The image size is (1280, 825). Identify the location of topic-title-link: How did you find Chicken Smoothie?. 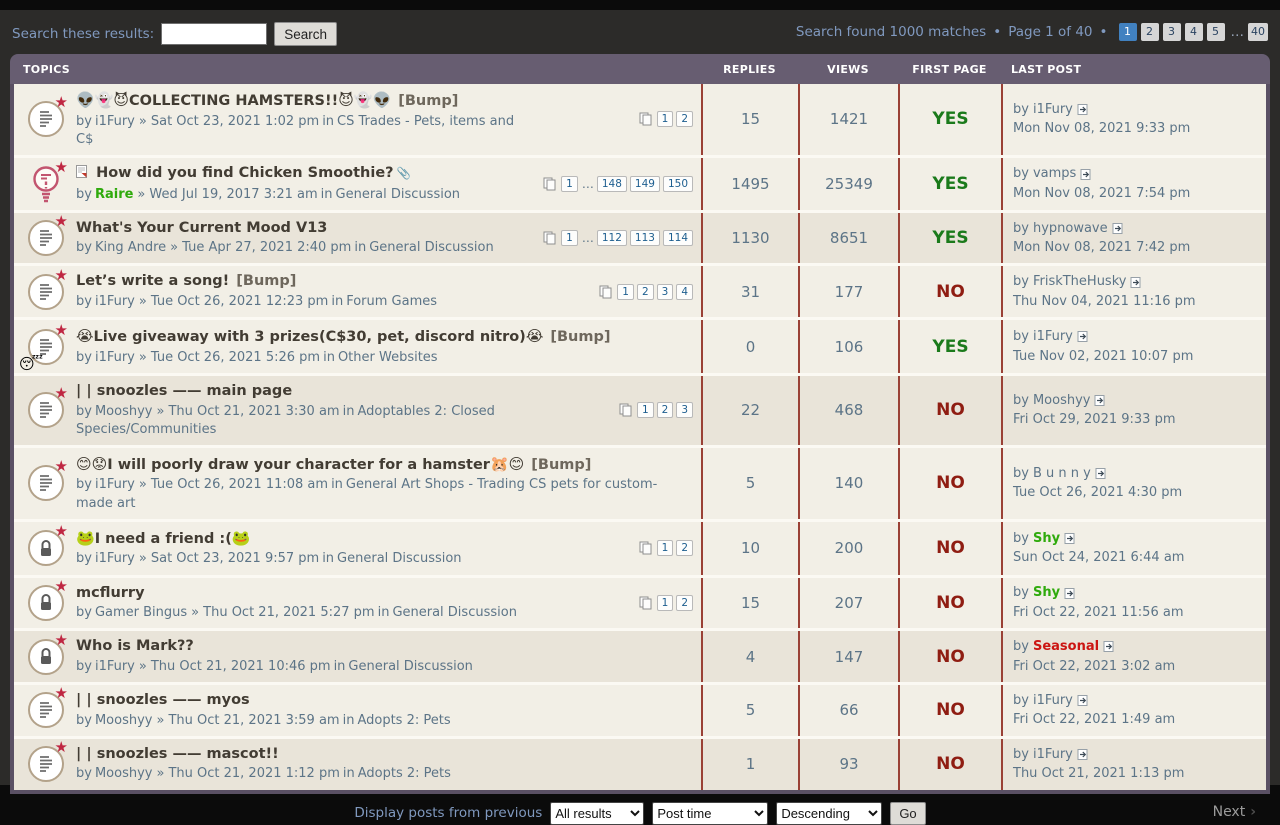
(245, 172).